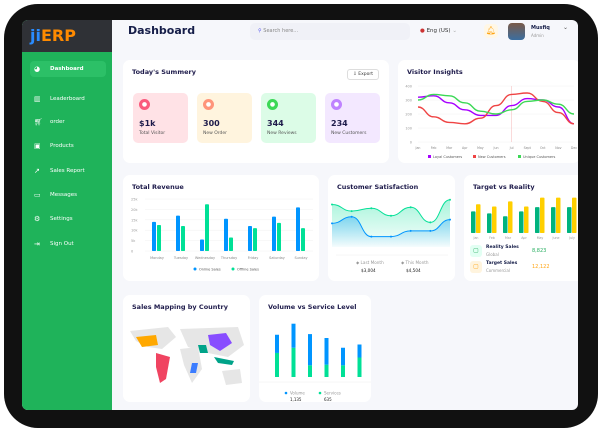 Image resolution: width=600 pixels, height=431 pixels. What do you see at coordinates (68, 69) in the screenshot?
I see `sidebar-item-dashboard: ◕ Dashboard` at bounding box center [68, 69].